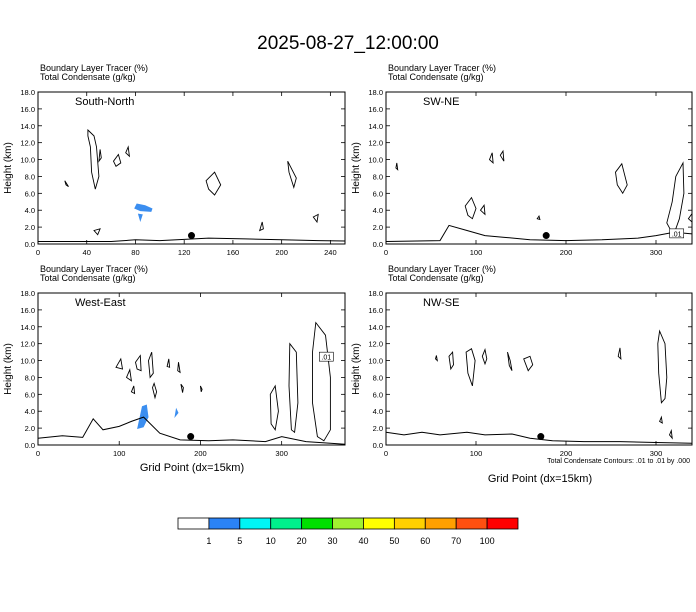 The width and height of the screenshot is (696, 612). What do you see at coordinates (456, 541) in the screenshot?
I see `colorbar-label: 70` at bounding box center [456, 541].